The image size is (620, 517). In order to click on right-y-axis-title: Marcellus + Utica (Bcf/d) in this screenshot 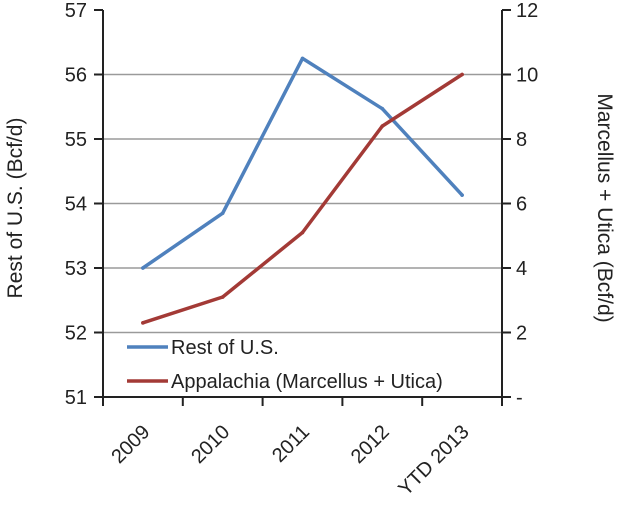, I will do `click(604, 207)`.